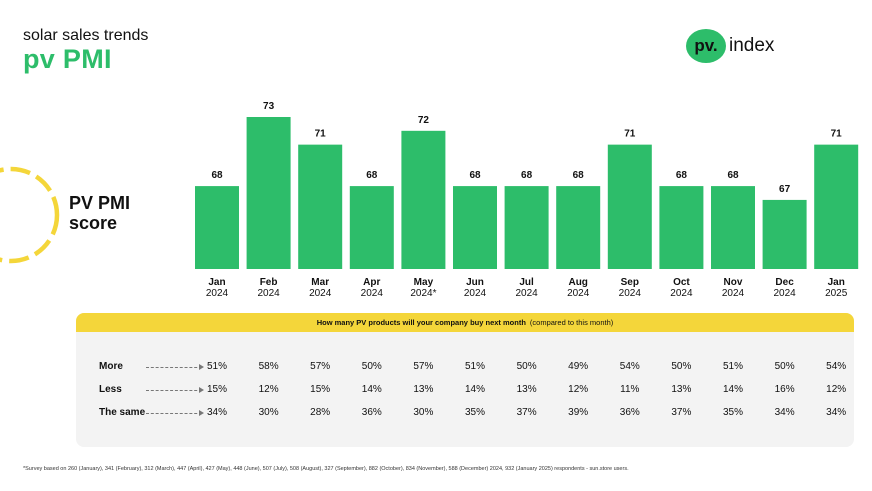 This screenshot has height=491, width=872. What do you see at coordinates (424, 282) in the screenshot?
I see `x-tick-month: May` at bounding box center [424, 282].